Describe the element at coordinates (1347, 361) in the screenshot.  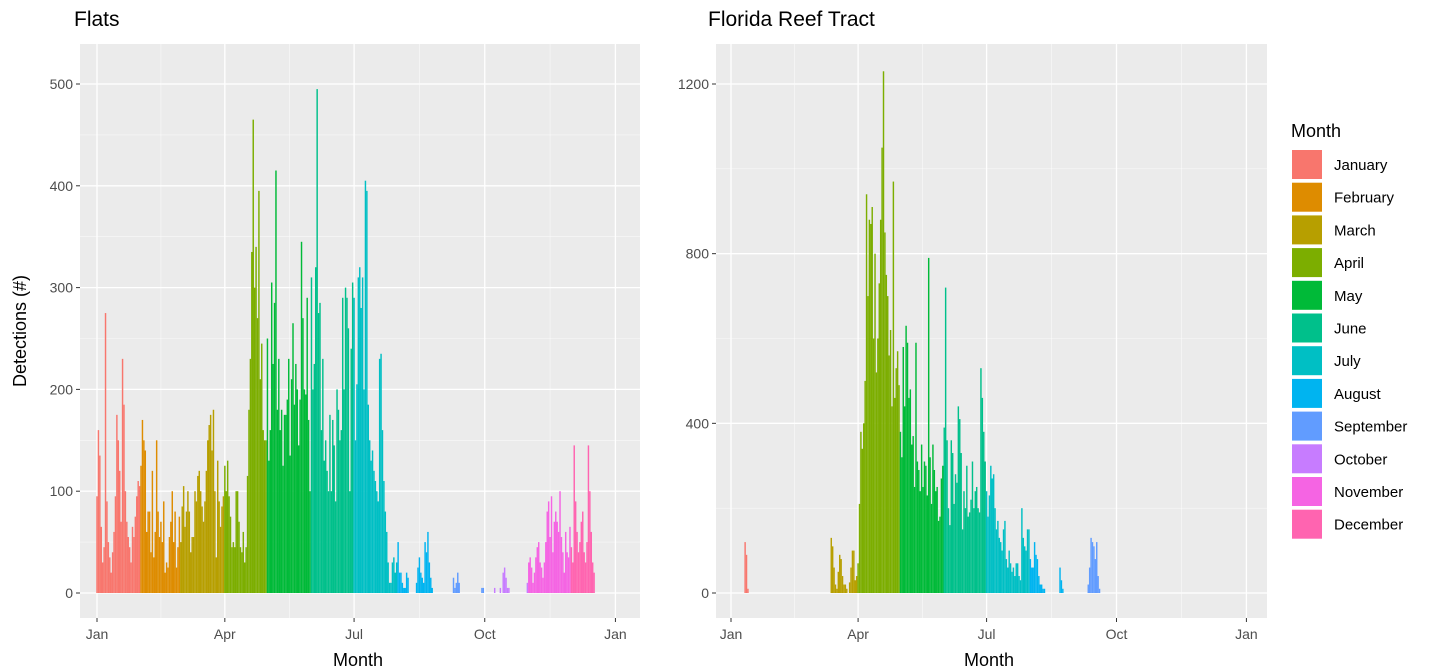
I see `legend-label: July` at that location.